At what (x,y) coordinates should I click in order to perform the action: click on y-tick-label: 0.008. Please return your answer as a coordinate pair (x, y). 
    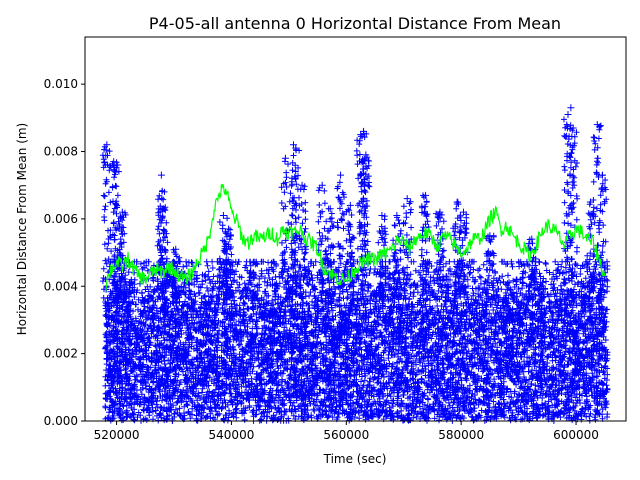
    Looking at the image, I should click on (61, 152).